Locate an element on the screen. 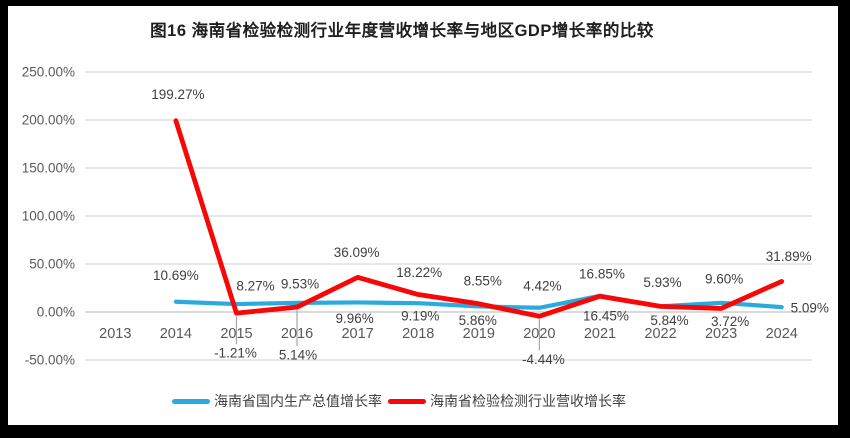 Image resolution: width=850 pixels, height=438 pixels. data-label: 9.60% is located at coordinates (724, 278).